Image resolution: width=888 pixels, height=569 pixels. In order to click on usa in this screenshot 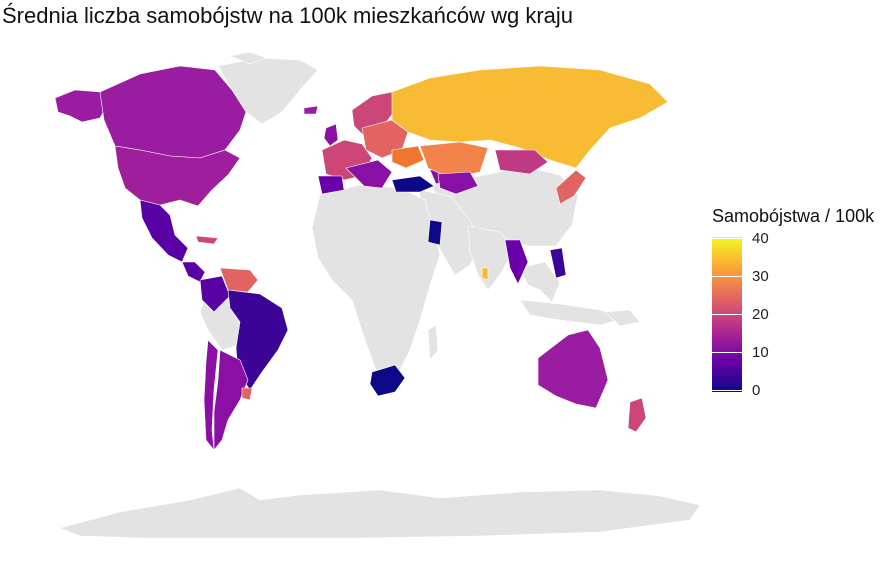, I will do `click(177, 176)`.